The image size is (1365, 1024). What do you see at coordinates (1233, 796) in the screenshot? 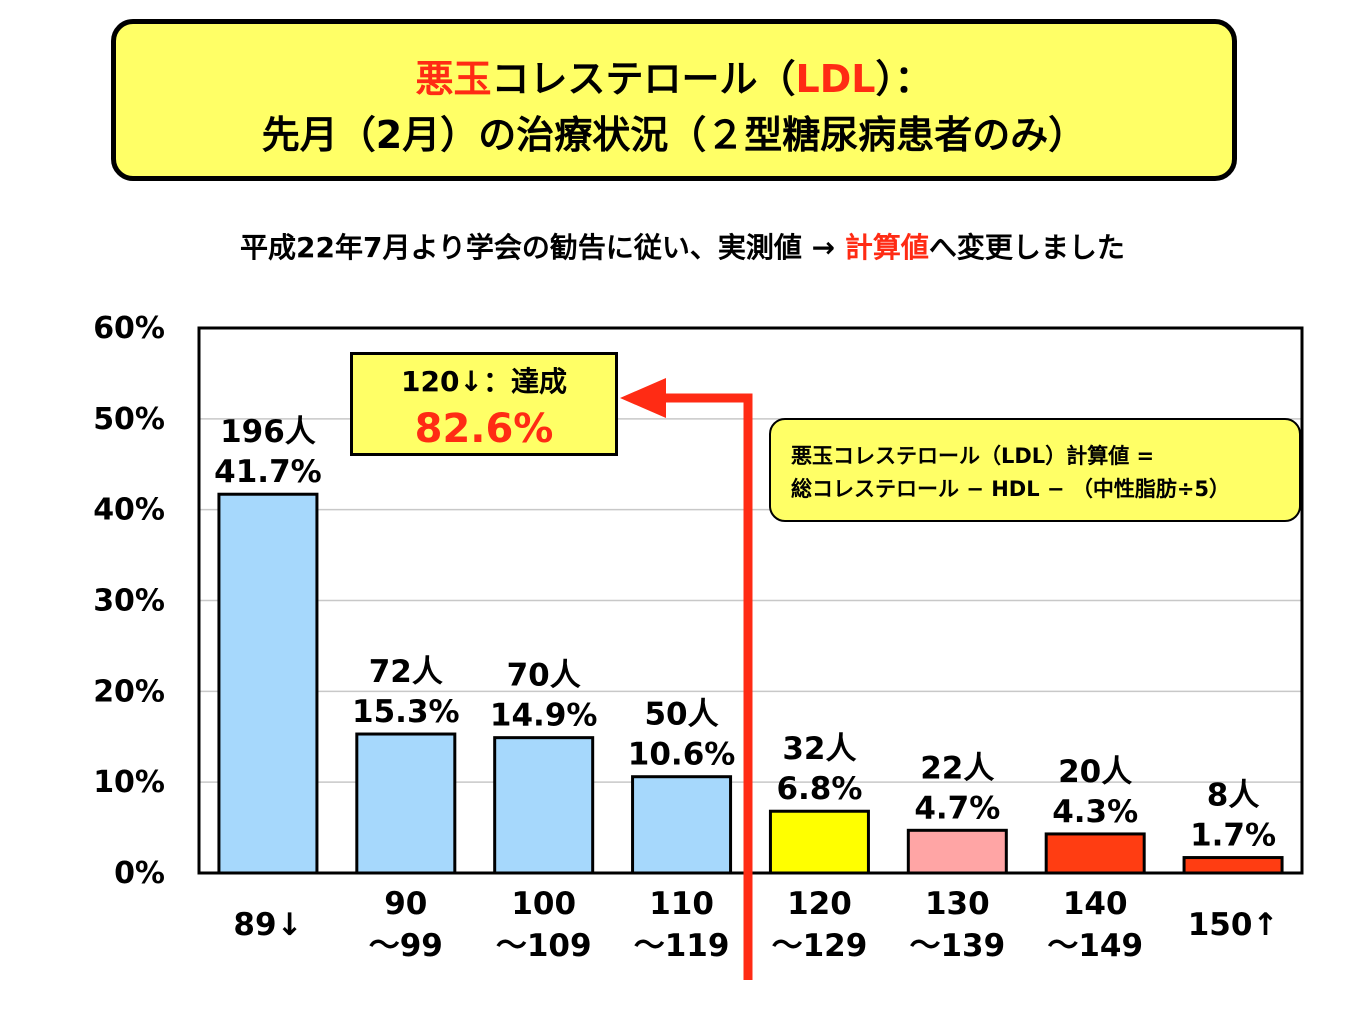
I see `count-label: 8人` at bounding box center [1233, 796].